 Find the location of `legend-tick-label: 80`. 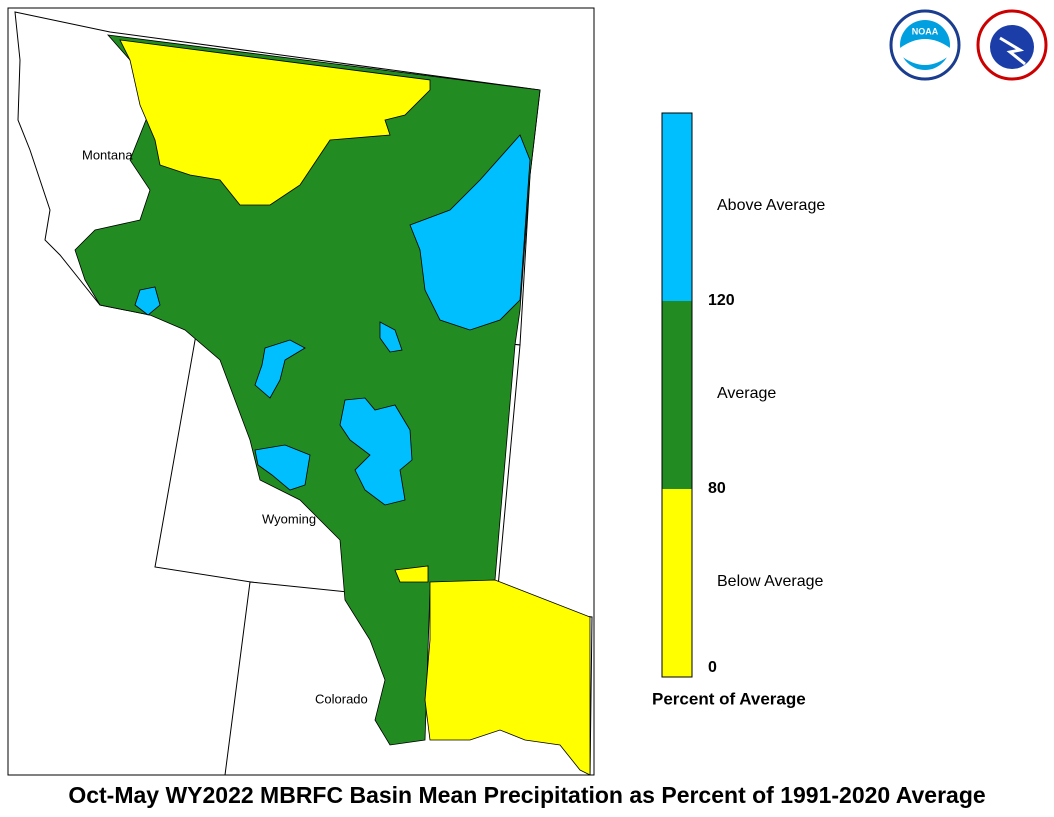

legend-tick-label: 80 is located at coordinates (717, 488).